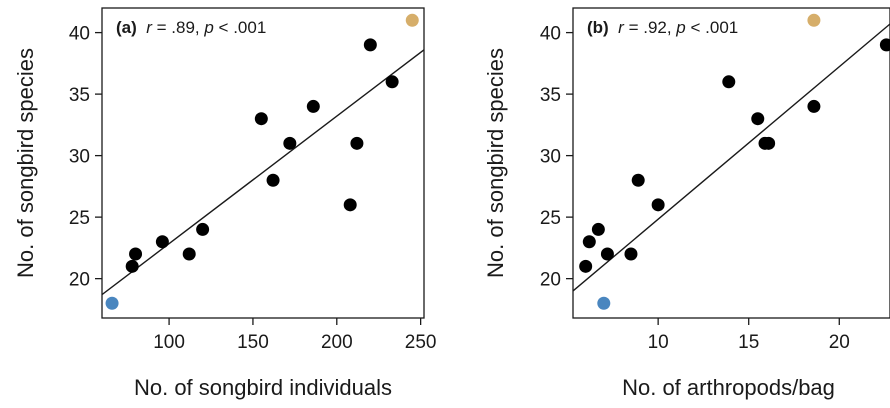 This screenshot has width=890, height=408. What do you see at coordinates (658, 342) in the screenshot?
I see `x-tick-label: 10` at bounding box center [658, 342].